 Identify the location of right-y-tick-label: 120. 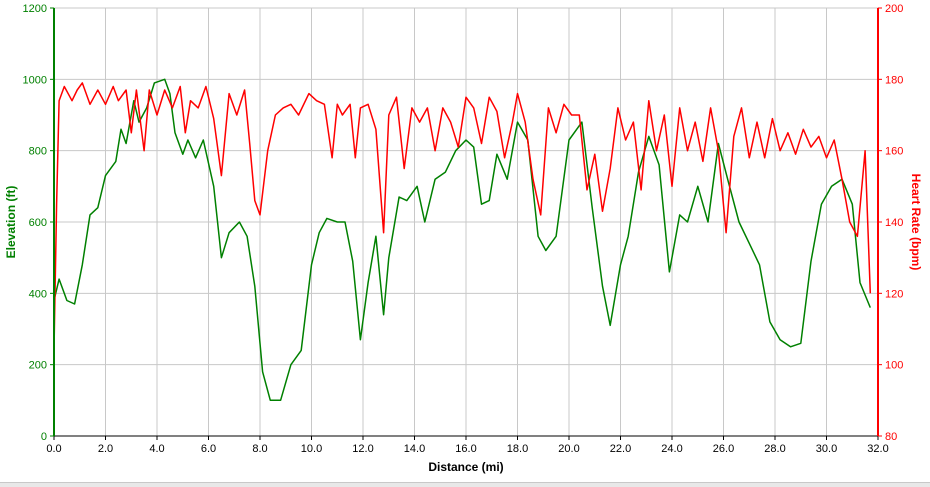
(894, 294).